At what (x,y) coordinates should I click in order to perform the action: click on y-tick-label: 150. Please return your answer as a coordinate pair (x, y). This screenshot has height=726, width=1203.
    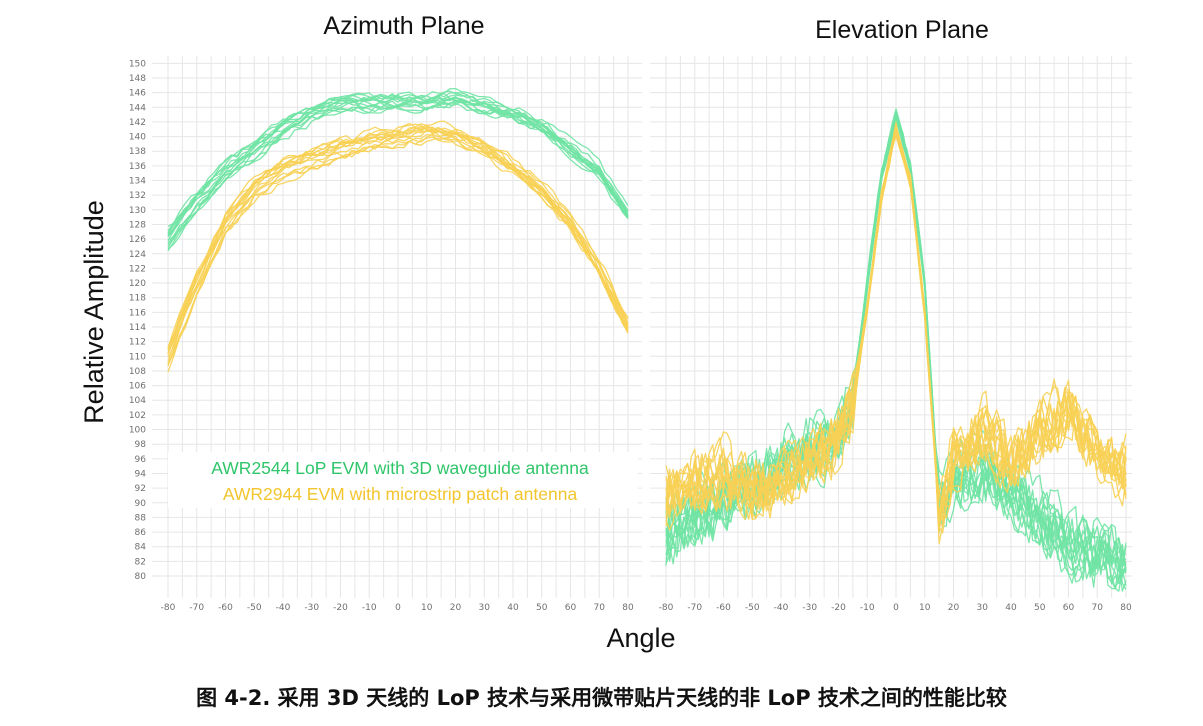
    Looking at the image, I should click on (137, 64).